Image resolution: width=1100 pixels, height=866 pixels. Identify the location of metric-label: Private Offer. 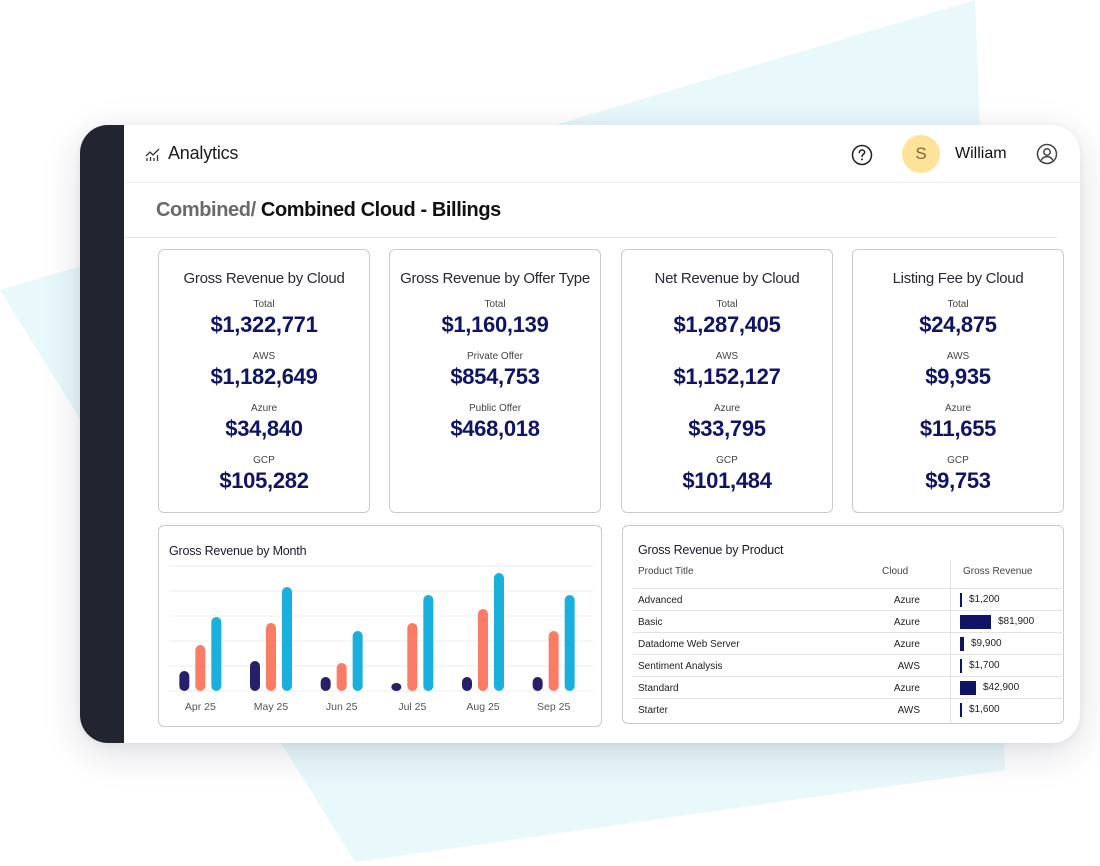
(495, 356).